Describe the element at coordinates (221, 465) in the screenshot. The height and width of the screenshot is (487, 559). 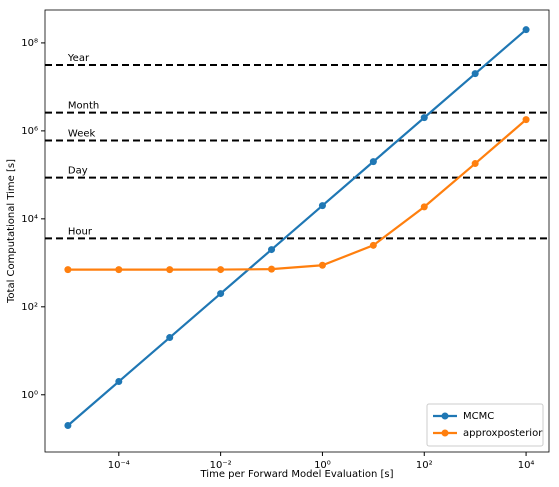
I see `x-tick-label: 10⁻²` at that location.